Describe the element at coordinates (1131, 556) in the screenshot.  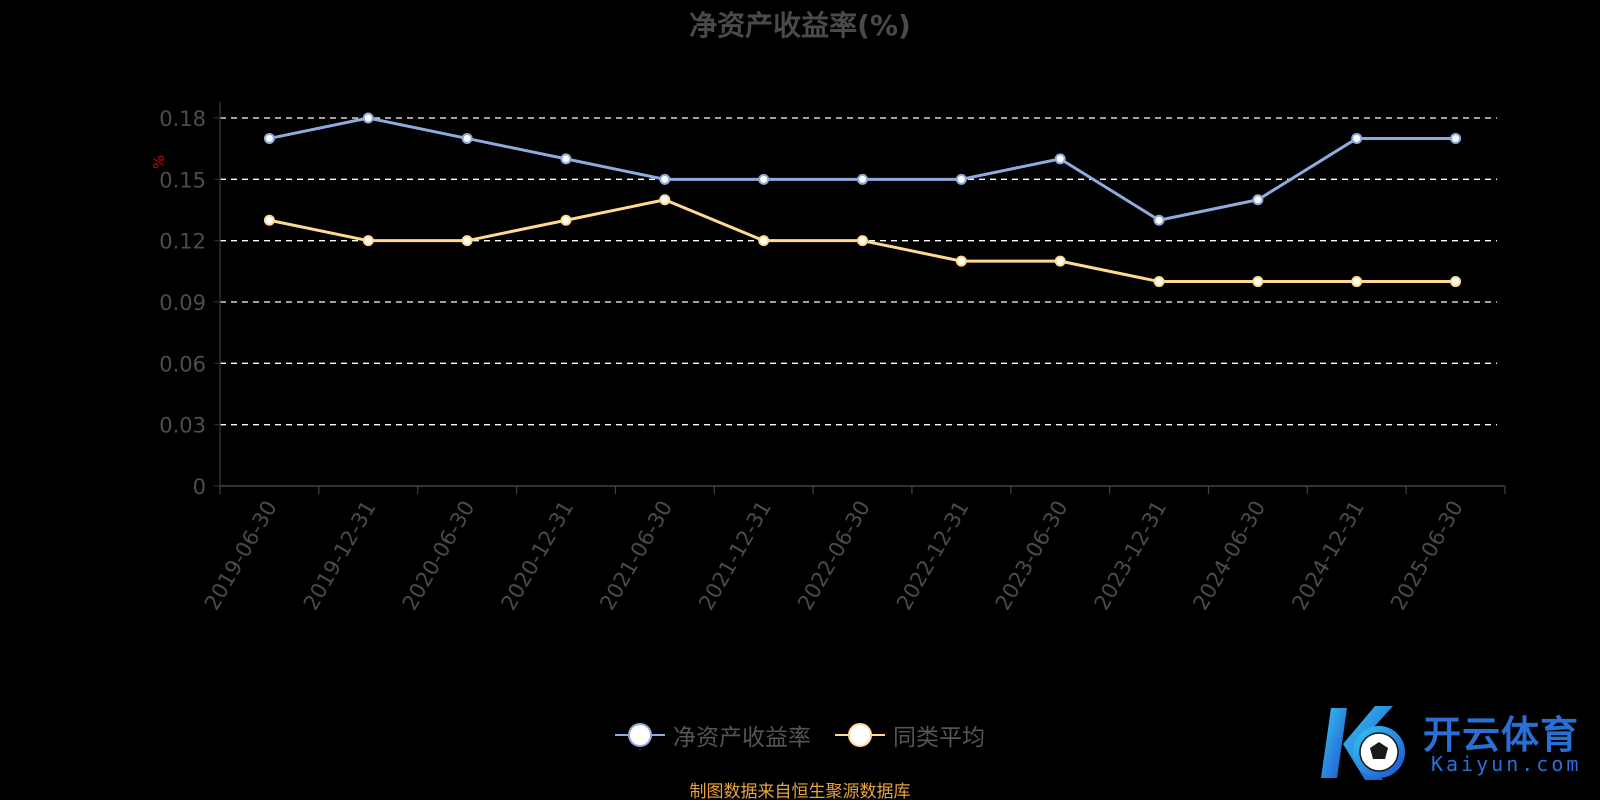
I see `x-tick-label: 2023-12-31` at that location.